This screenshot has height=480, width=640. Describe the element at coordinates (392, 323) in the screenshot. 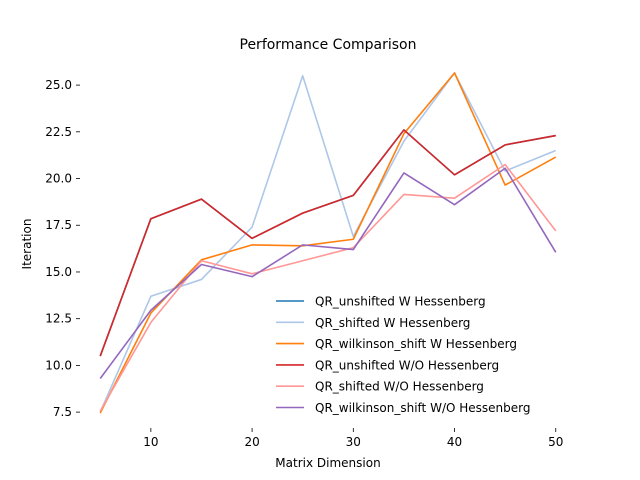

I see `legend-label: QR_shifted W Hessenberg` at that location.